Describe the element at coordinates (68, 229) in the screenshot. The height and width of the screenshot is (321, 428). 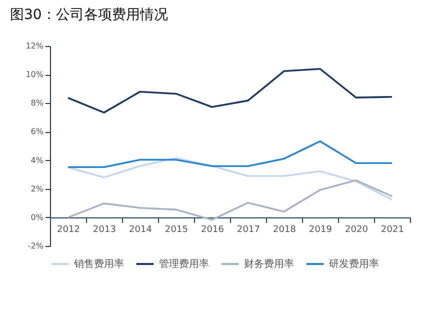
I see `x-tick-label: 2012` at that location.